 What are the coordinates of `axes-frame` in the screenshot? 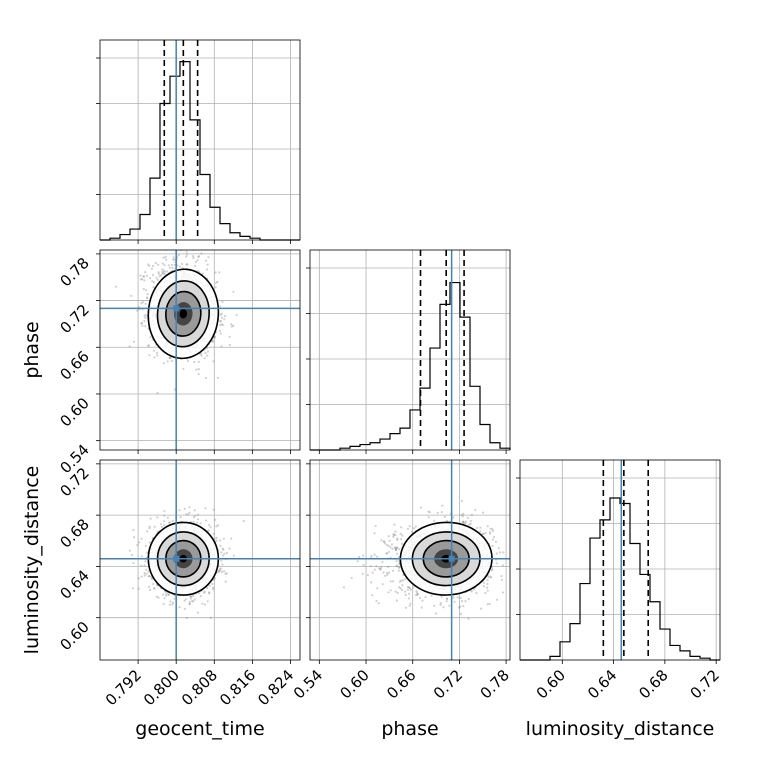 It's located at (200, 140).